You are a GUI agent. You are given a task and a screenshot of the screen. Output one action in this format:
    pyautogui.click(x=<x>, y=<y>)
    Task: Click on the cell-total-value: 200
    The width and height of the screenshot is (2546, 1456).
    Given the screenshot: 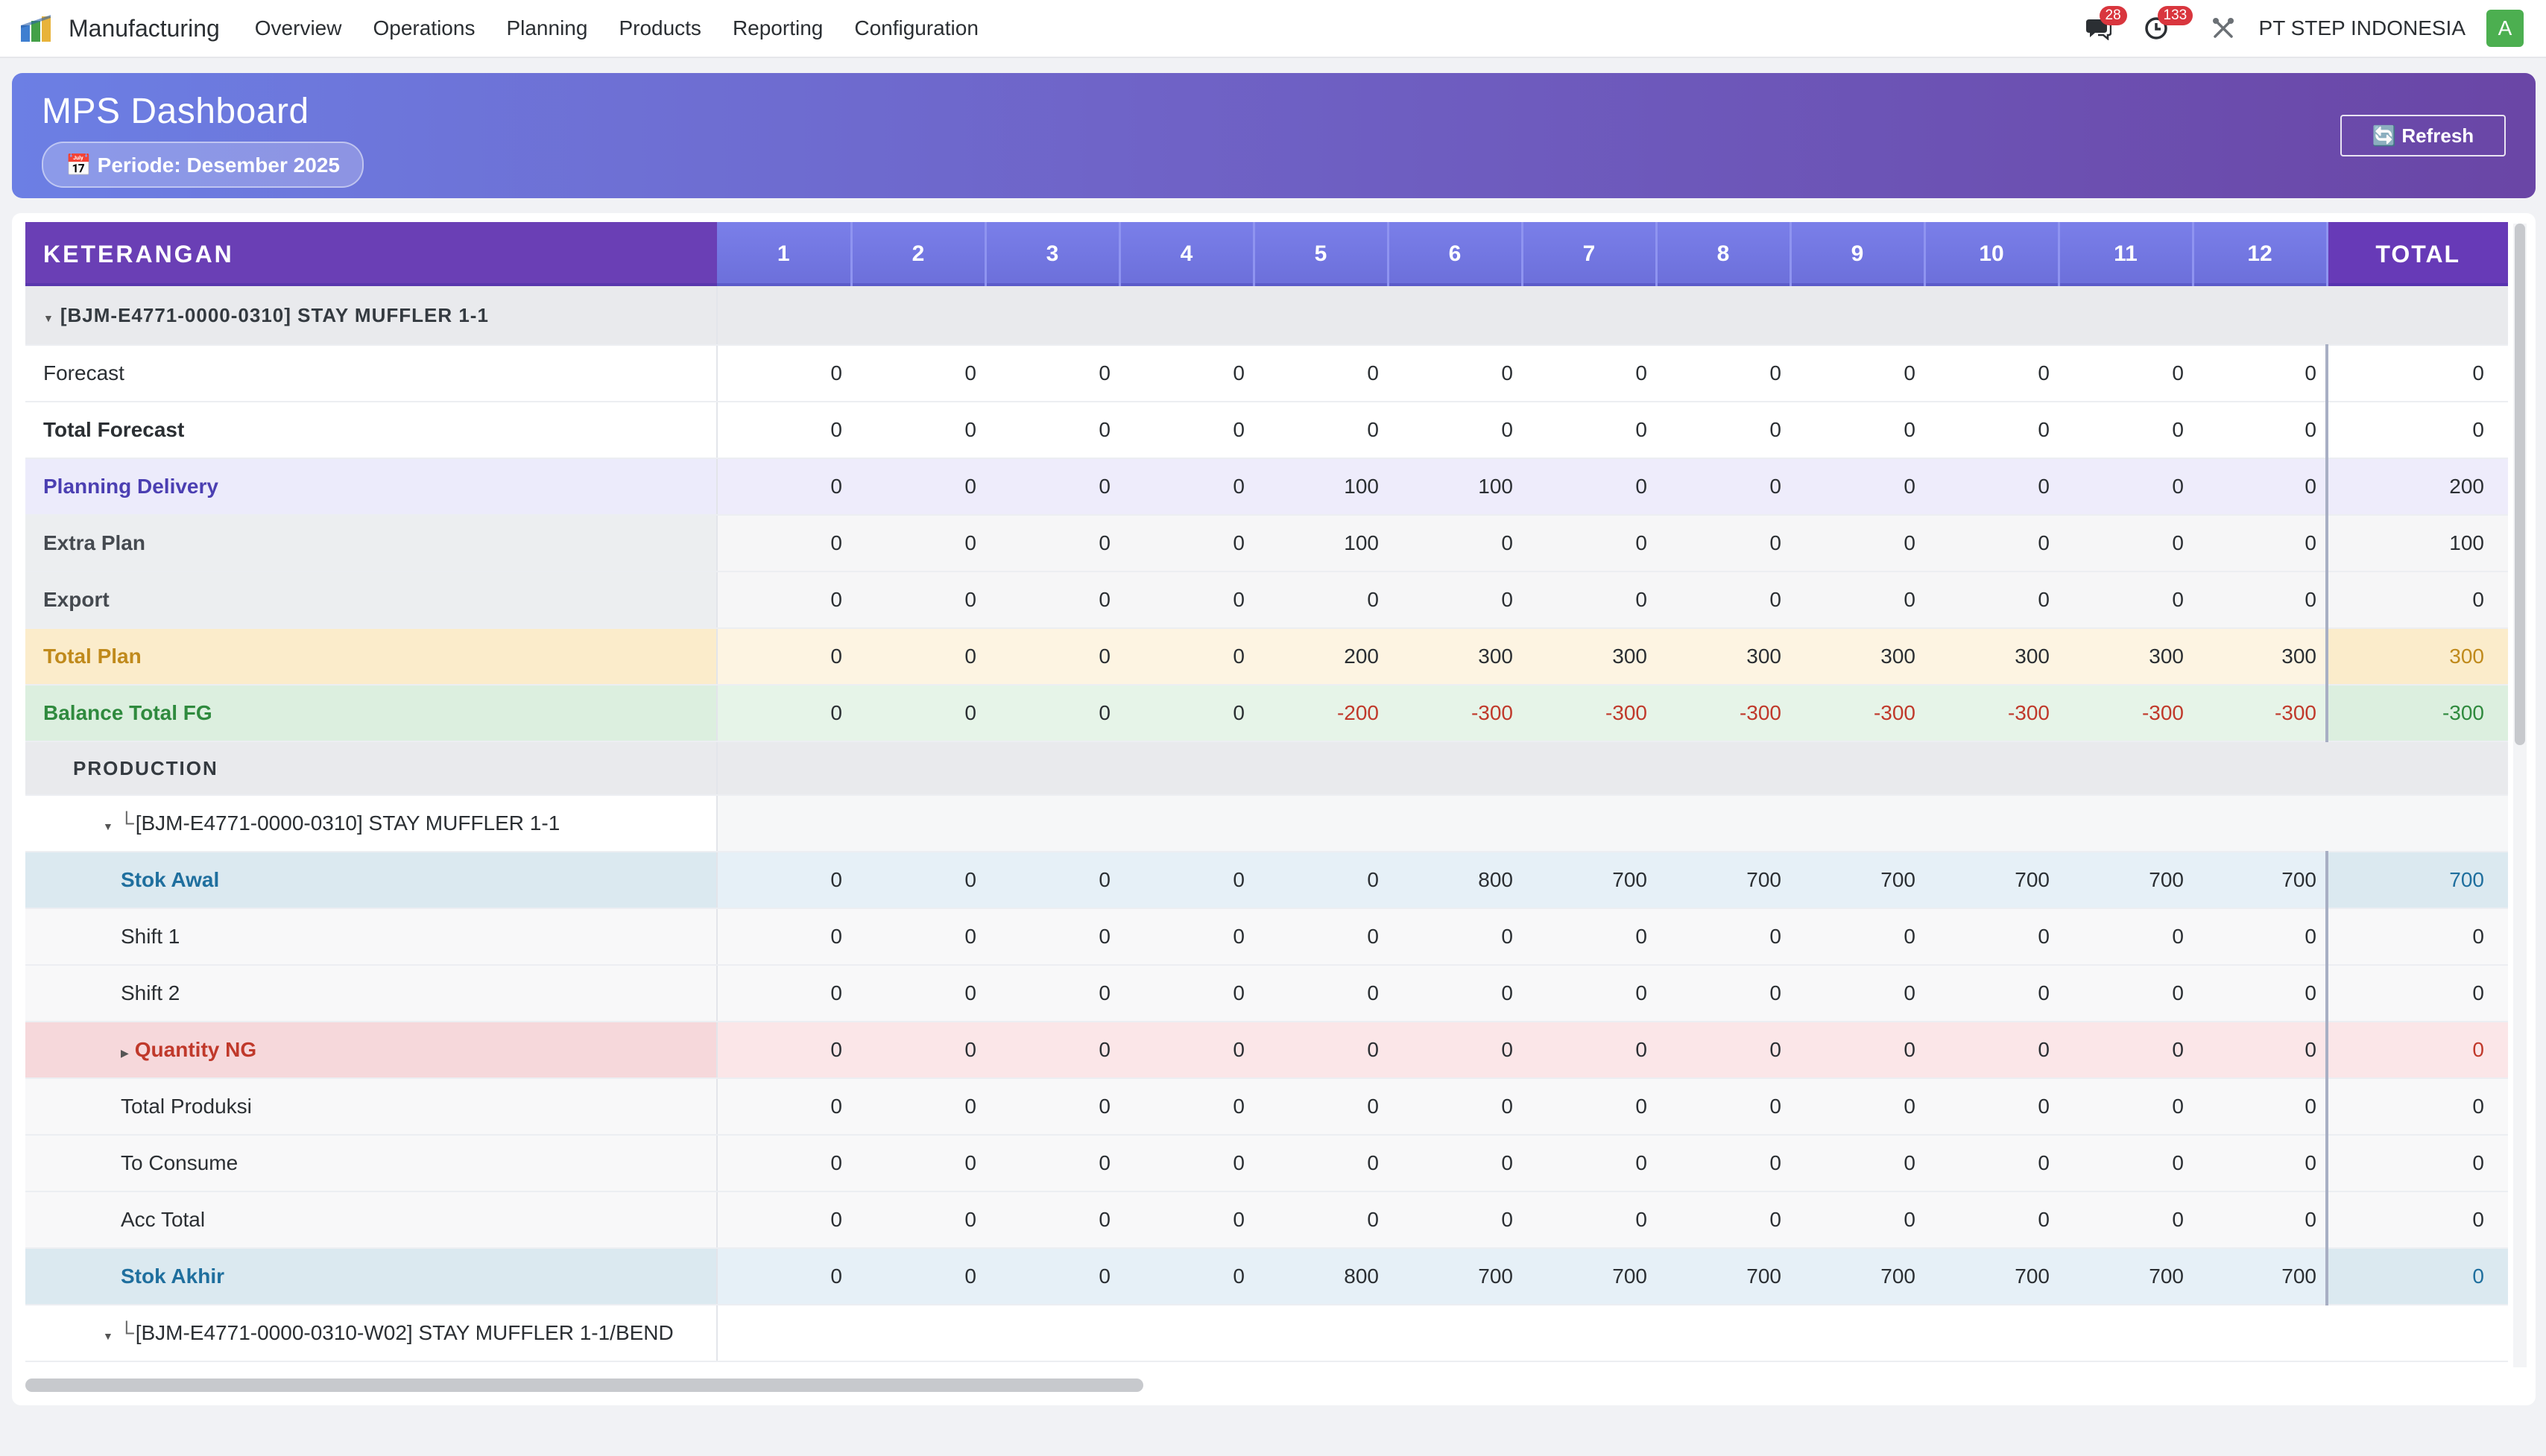 What is the action you would take?
    pyautogui.click(x=2417, y=487)
    